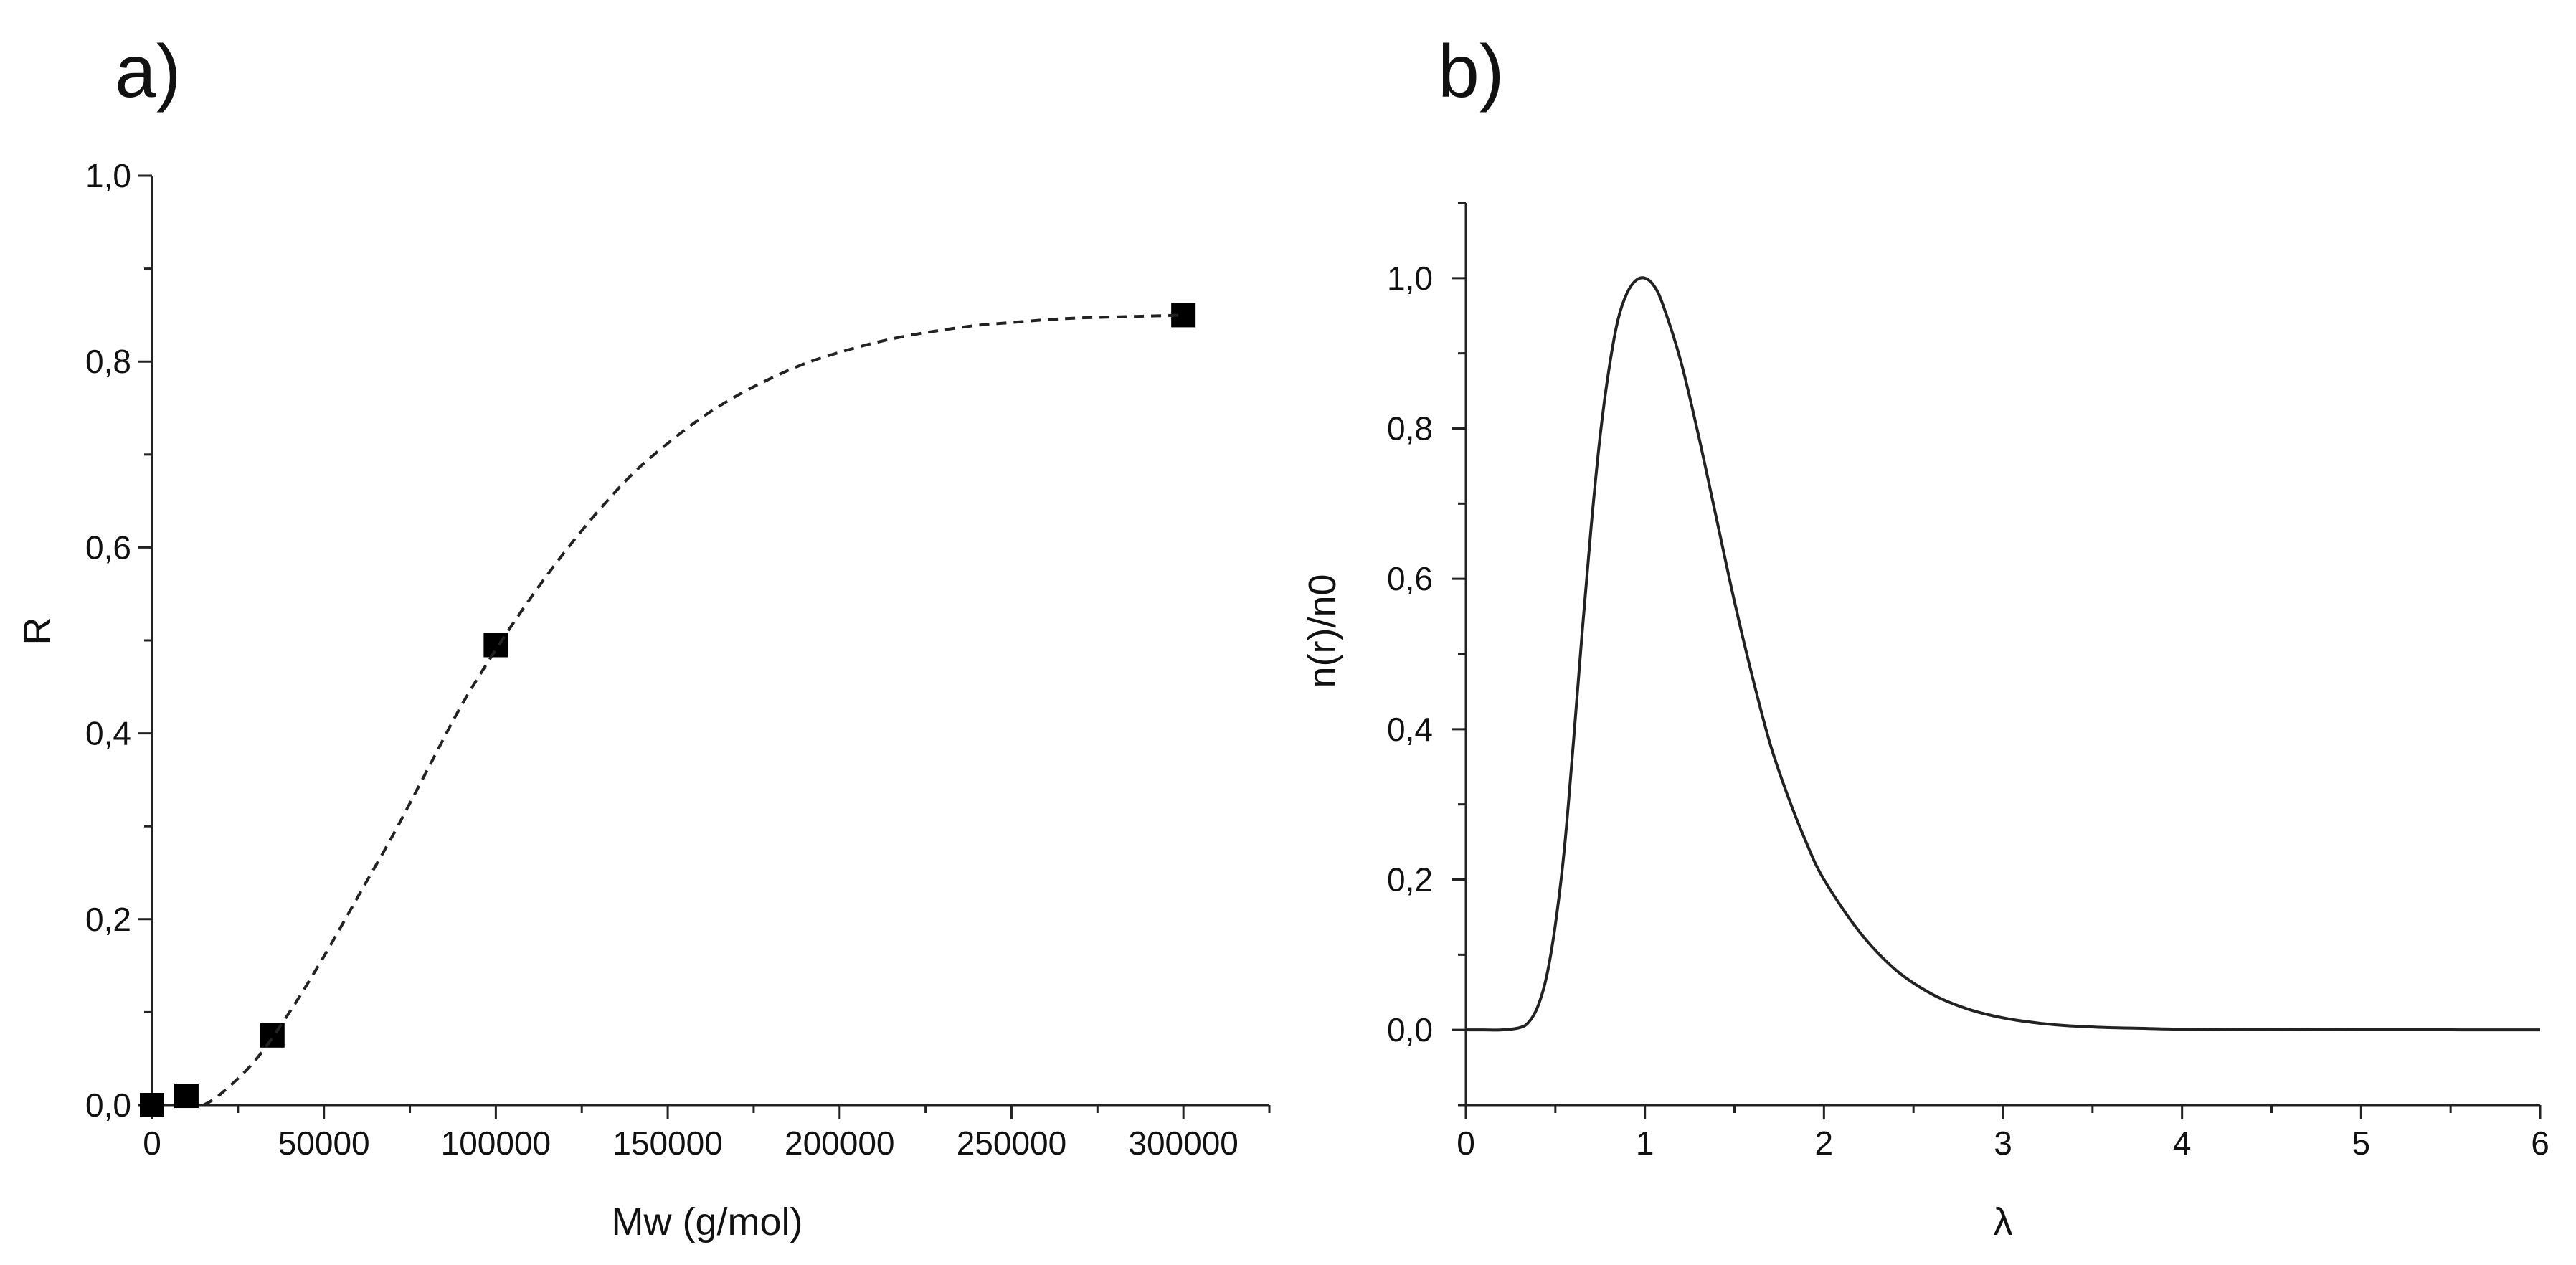  Describe the element at coordinates (108, 547) in the screenshot. I see `panel-a-y-tick-label: 0,6` at that location.